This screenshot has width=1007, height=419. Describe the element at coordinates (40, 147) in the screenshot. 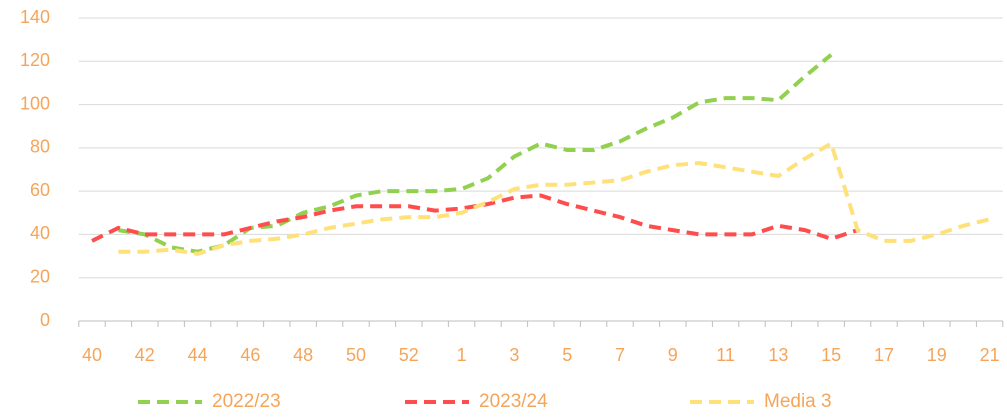

I see `y-tick-label: 80` at that location.